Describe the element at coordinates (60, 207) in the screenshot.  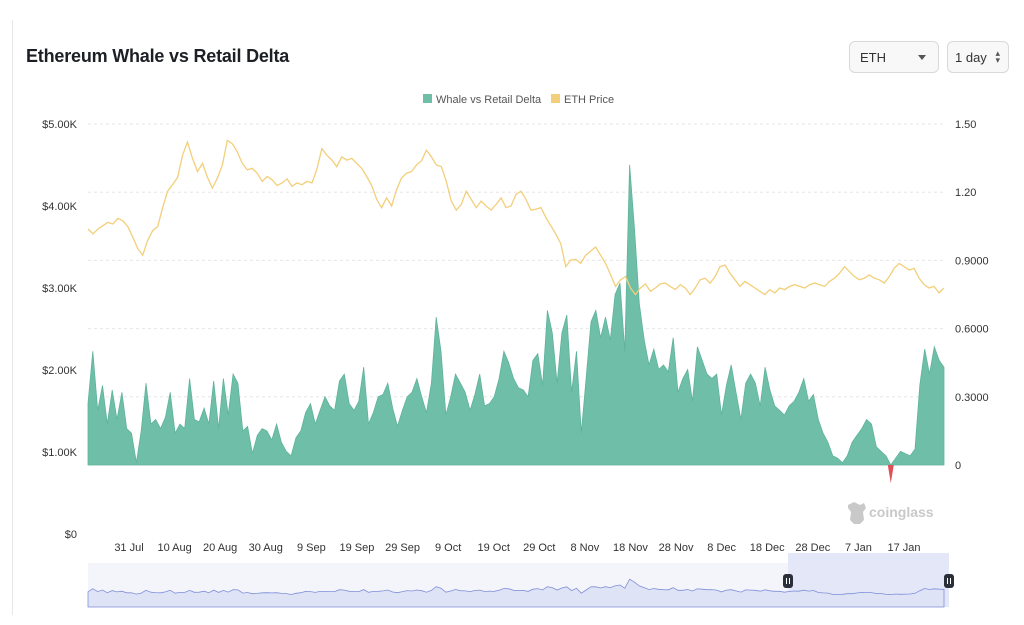
I see `left-tick-label: $4.00K` at that location.